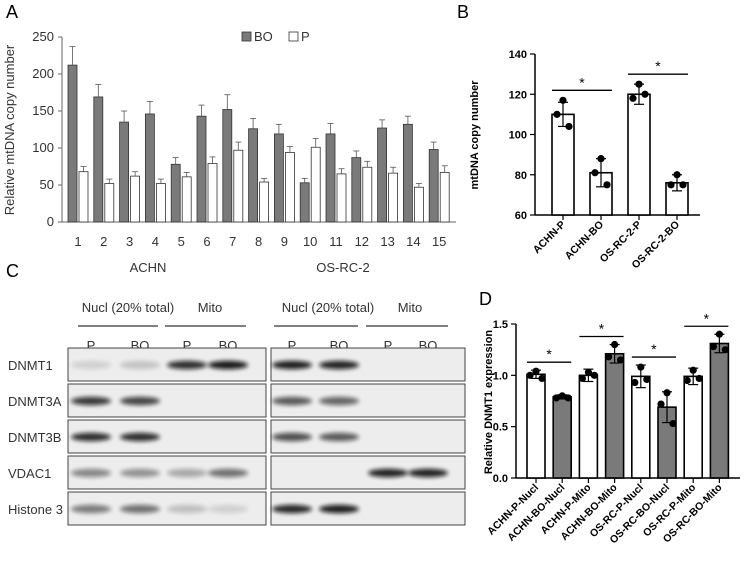 The height and width of the screenshot is (561, 752). I want to click on legend-label-bo: BO, so click(263, 36).